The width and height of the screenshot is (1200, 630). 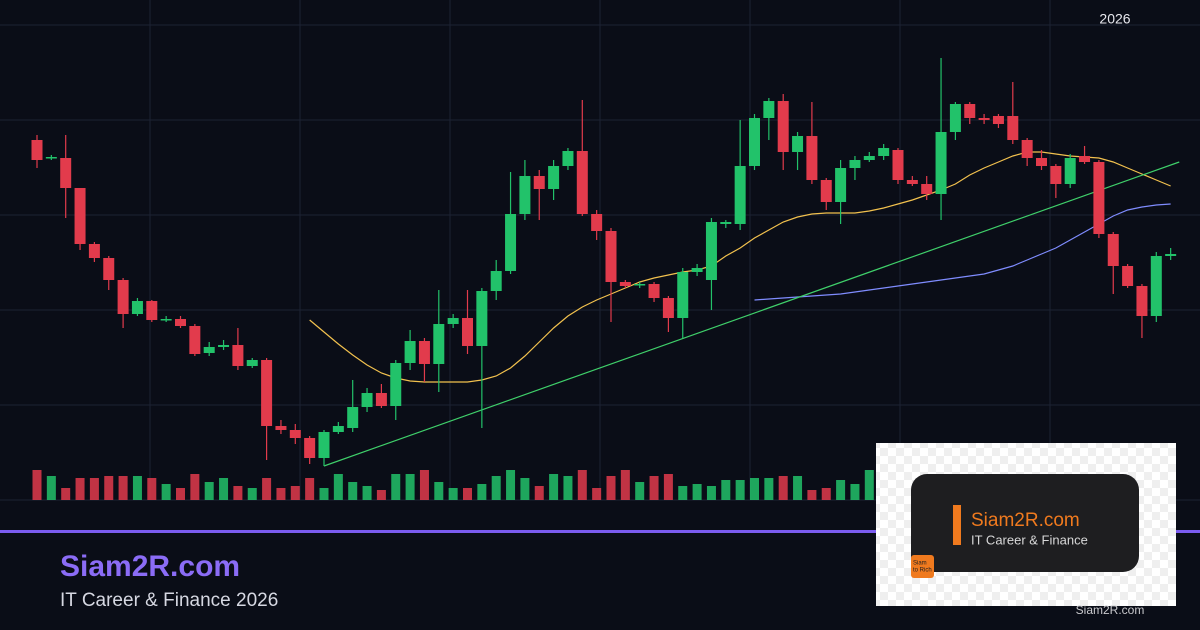 I want to click on logo, so click(x=922, y=566).